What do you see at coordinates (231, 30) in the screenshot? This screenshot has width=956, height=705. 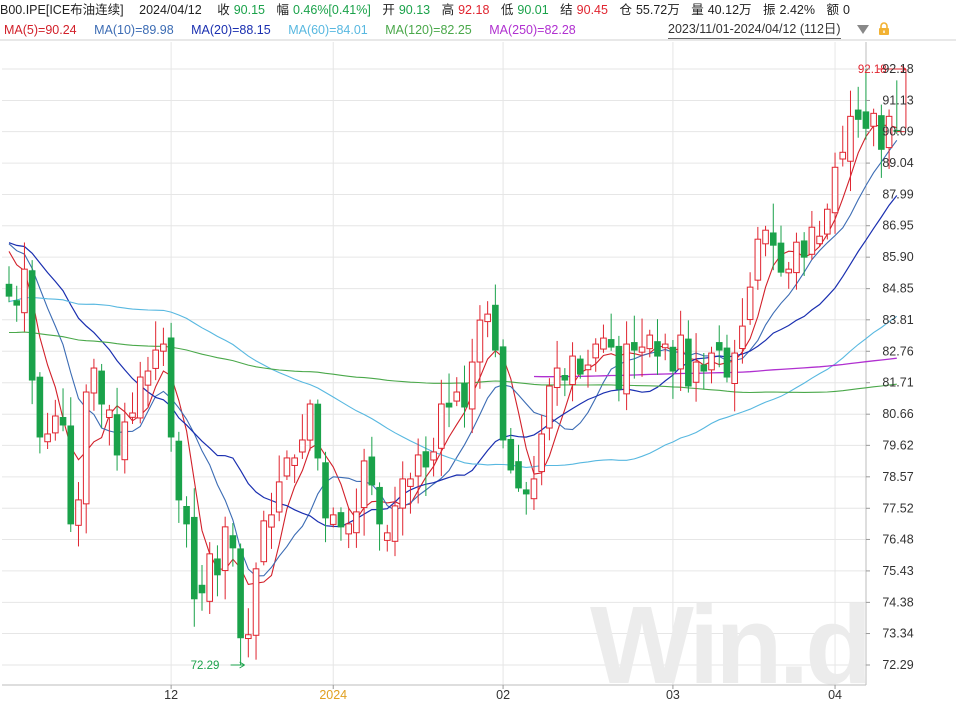 I see `ma20-legend: MA(20)=88.15` at bounding box center [231, 30].